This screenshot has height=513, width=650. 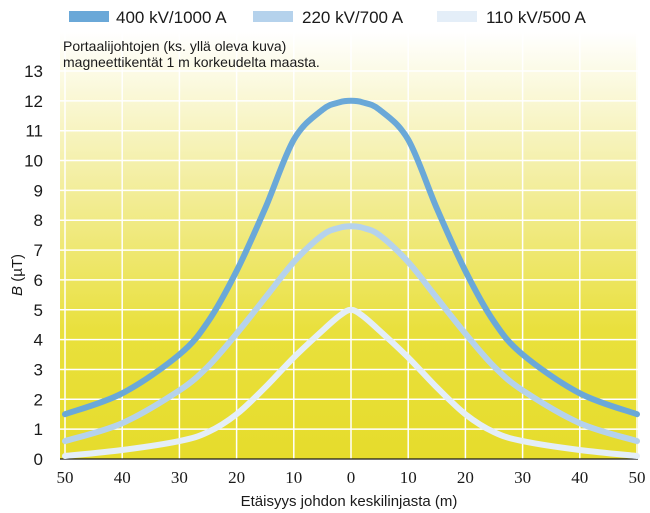 What do you see at coordinates (457, 16) in the screenshot?
I see `legend-swatch-110kv` at bounding box center [457, 16].